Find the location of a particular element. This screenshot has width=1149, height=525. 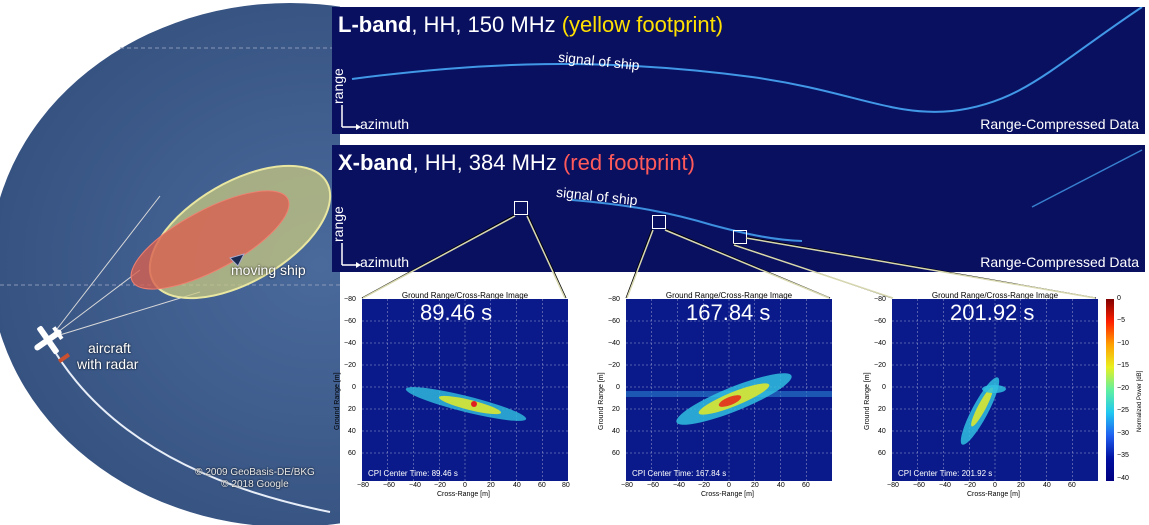

colorbar-ticks: 0 −5 −10 −15 −20 −25 −30 −35 −40 is located at coordinates (1123, 388).